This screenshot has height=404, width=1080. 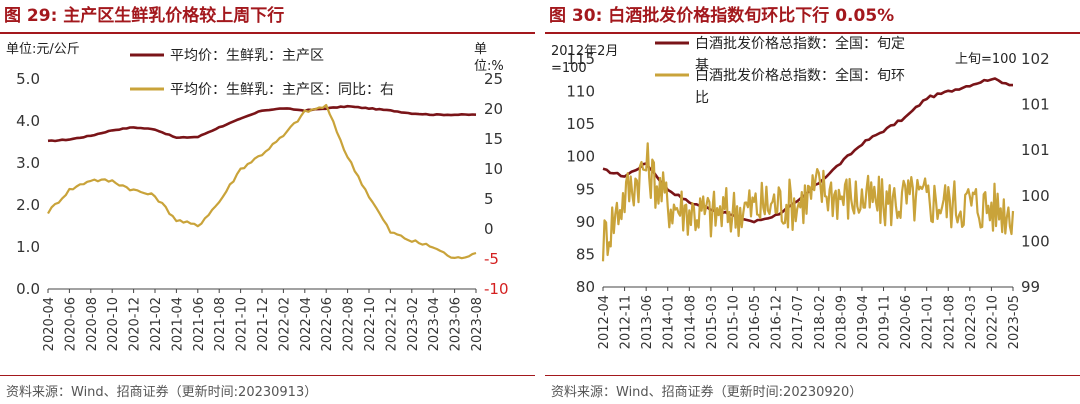 I want to click on x-tick-label: 2018-02, so click(x=820, y=322).